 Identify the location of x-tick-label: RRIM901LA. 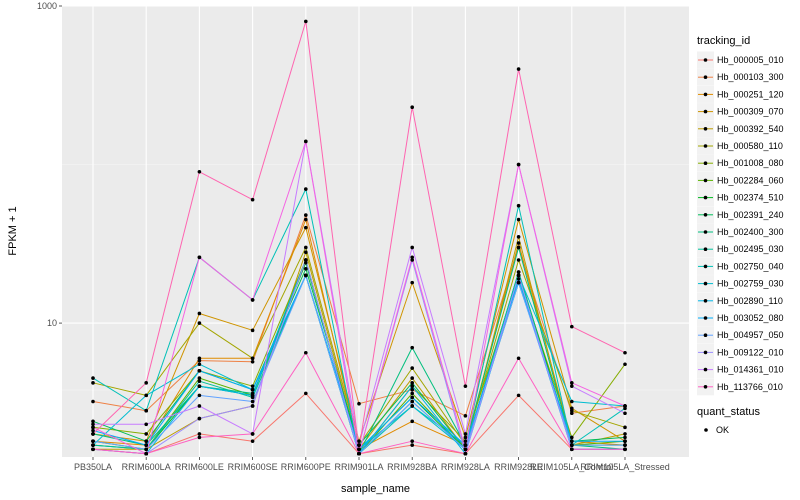
(358, 467).